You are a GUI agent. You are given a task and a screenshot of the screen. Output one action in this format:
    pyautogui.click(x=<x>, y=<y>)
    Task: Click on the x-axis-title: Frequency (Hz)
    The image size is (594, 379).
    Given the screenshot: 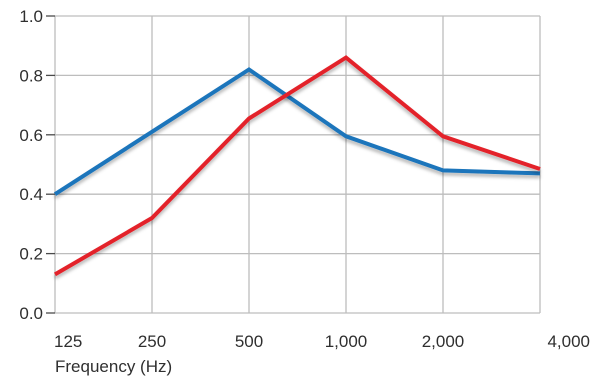 What is the action you would take?
    pyautogui.click(x=113, y=366)
    